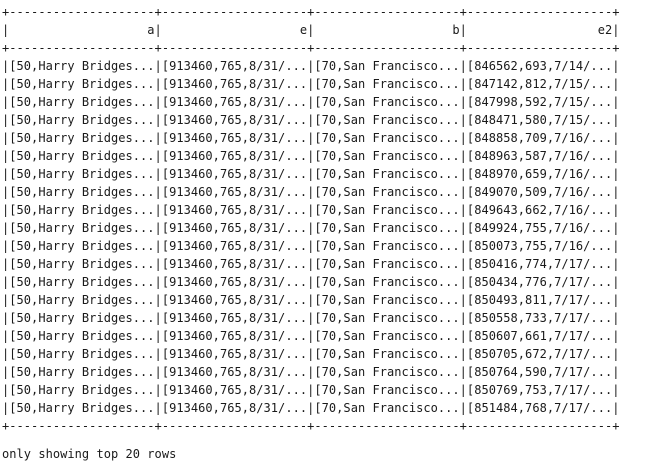 Image resolution: width=649 pixels, height=465 pixels. Describe the element at coordinates (89, 454) in the screenshot. I see `row-count-notice: only showing top 20 rows` at that location.